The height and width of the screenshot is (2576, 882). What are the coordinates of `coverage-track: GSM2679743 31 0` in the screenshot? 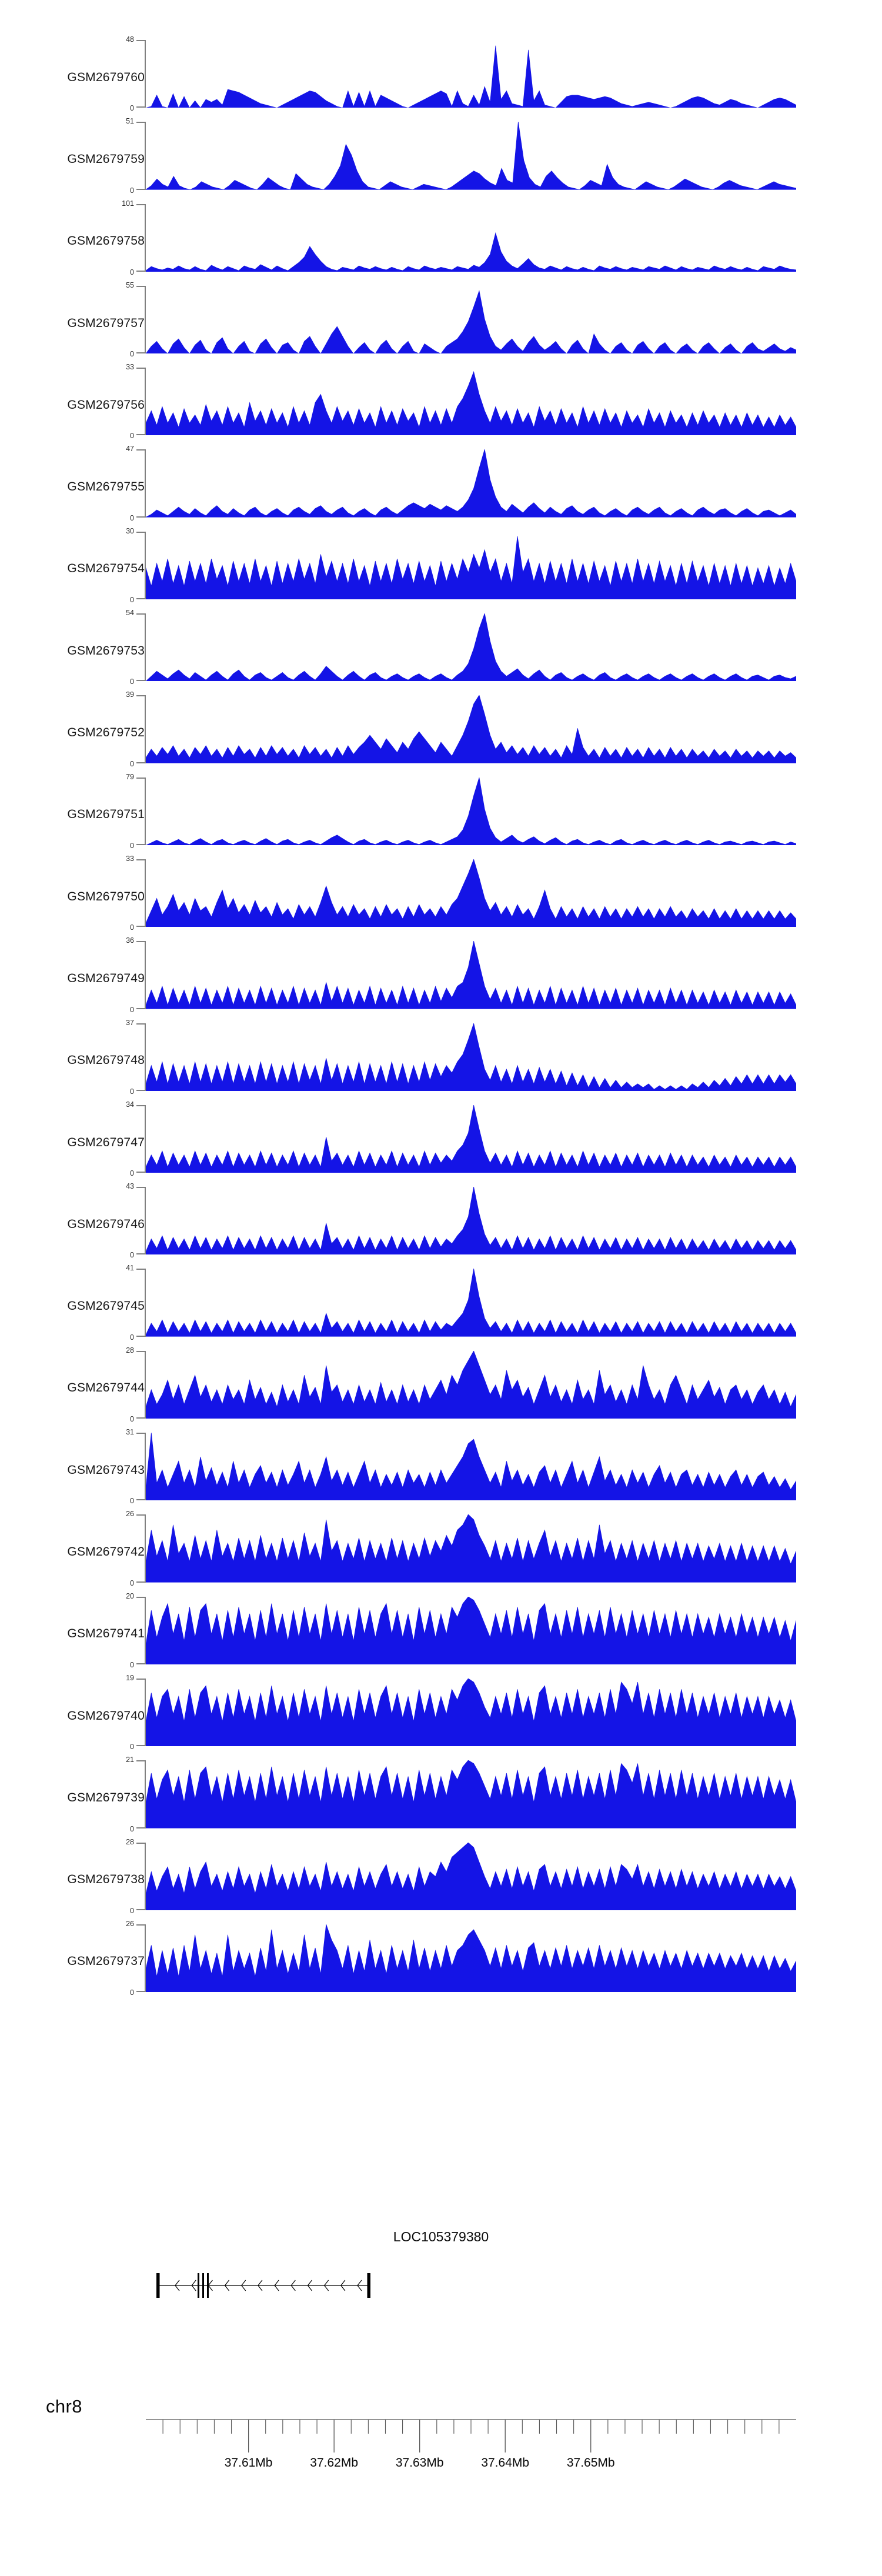 It's located at (441, 1469).